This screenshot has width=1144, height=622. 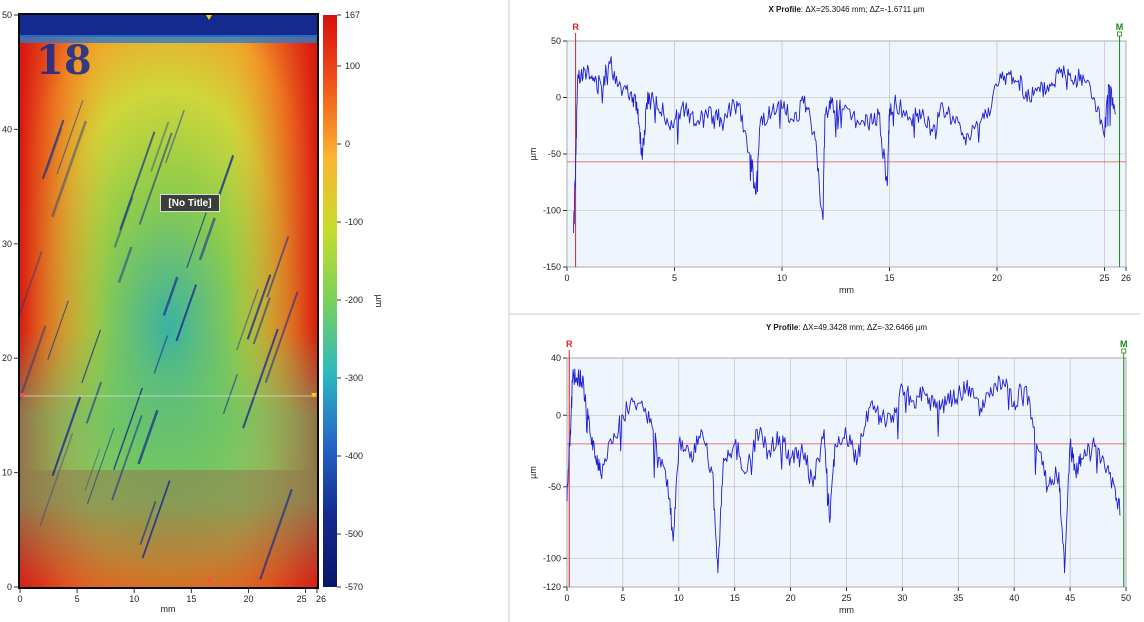 What do you see at coordinates (77, 599) in the screenshot?
I see `surface-map-x-tick-label: 5` at bounding box center [77, 599].